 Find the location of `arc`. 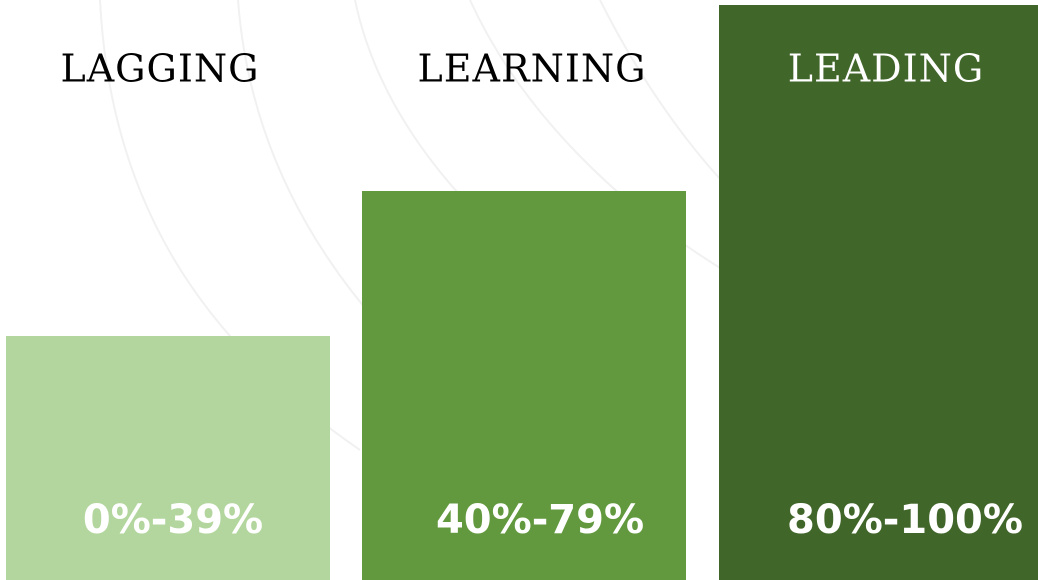

arc is located at coordinates (605, 140).